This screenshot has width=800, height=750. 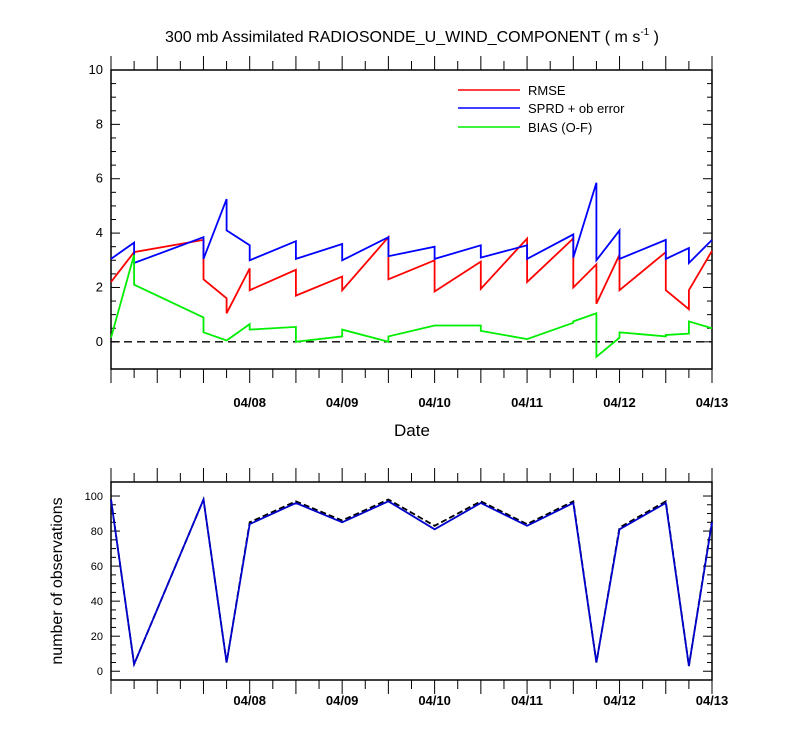 What do you see at coordinates (97, 532) in the screenshot?
I see `y-tick-label: 80` at bounding box center [97, 532].